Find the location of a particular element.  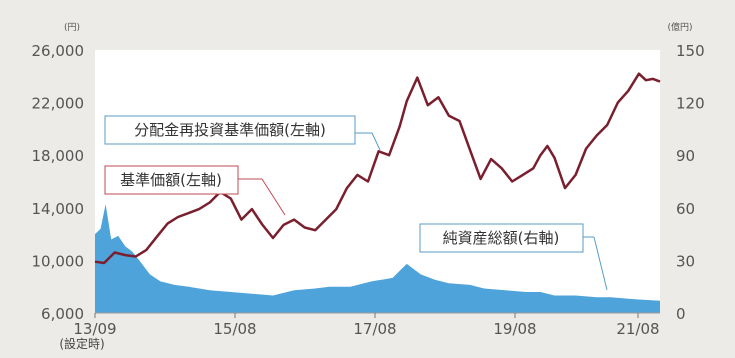

callout-box-nav is located at coordinates (171, 180).